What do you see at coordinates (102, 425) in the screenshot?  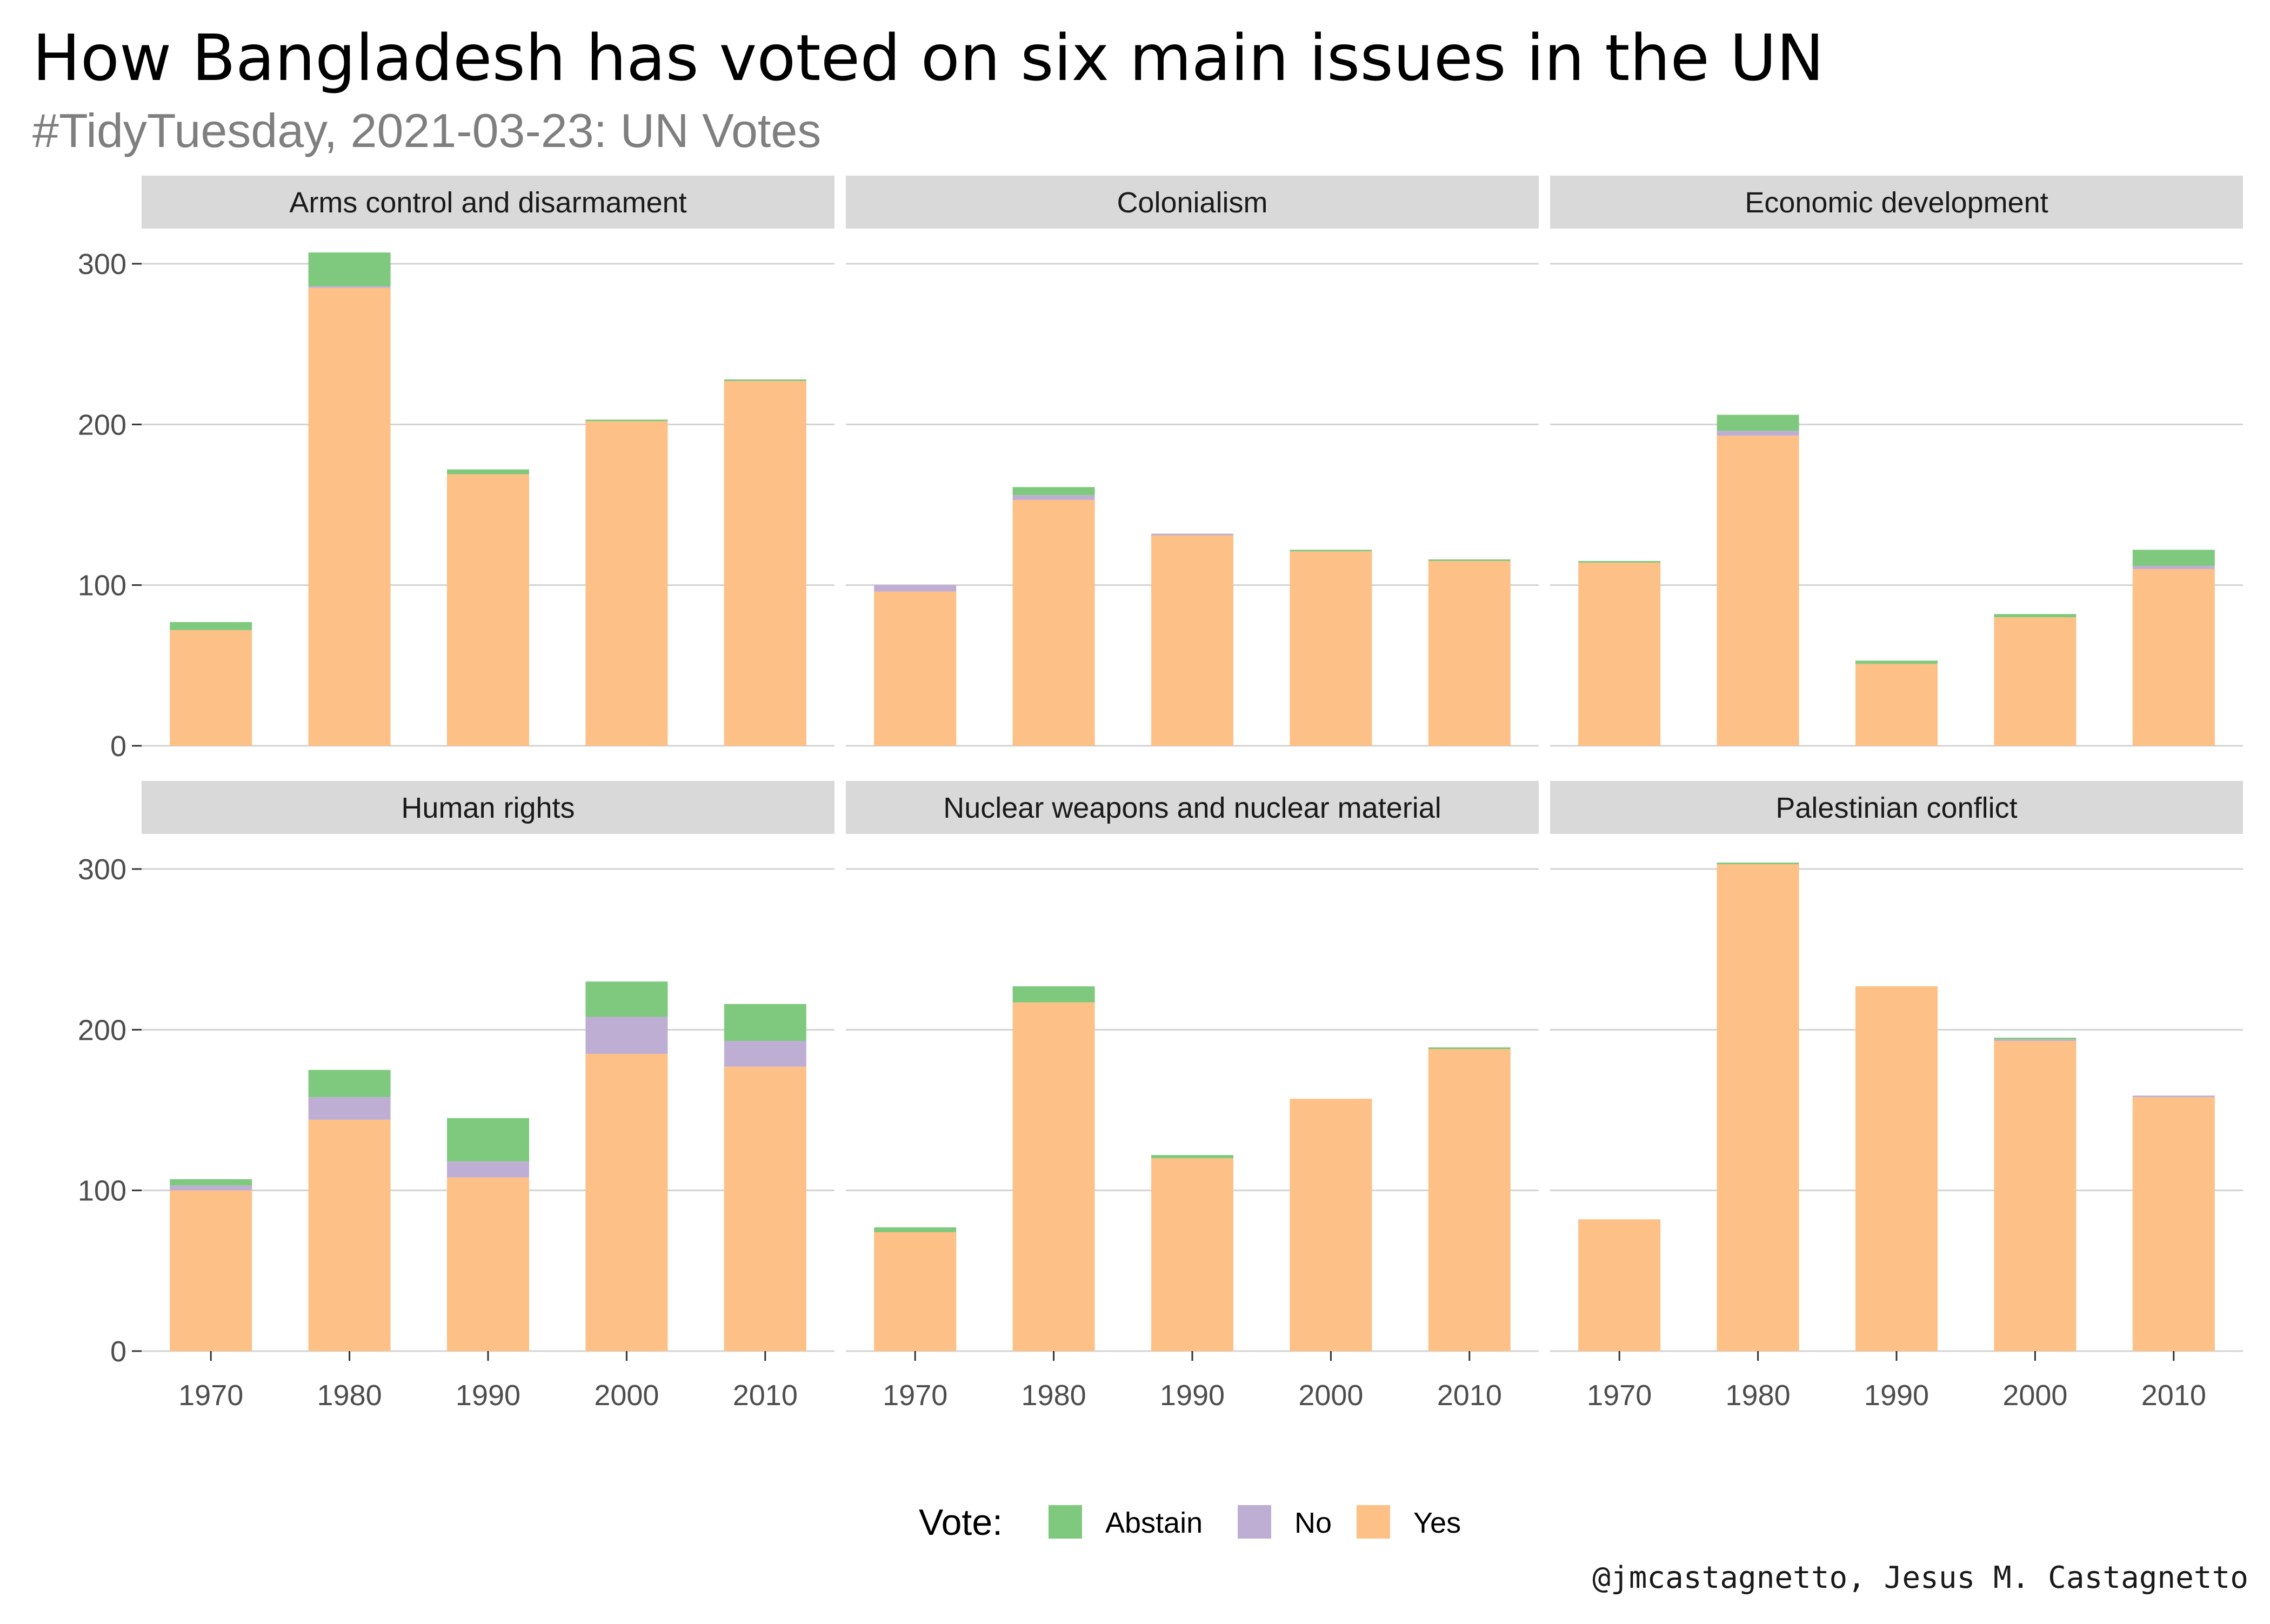 I see `y-tick-label: 200` at bounding box center [102, 425].